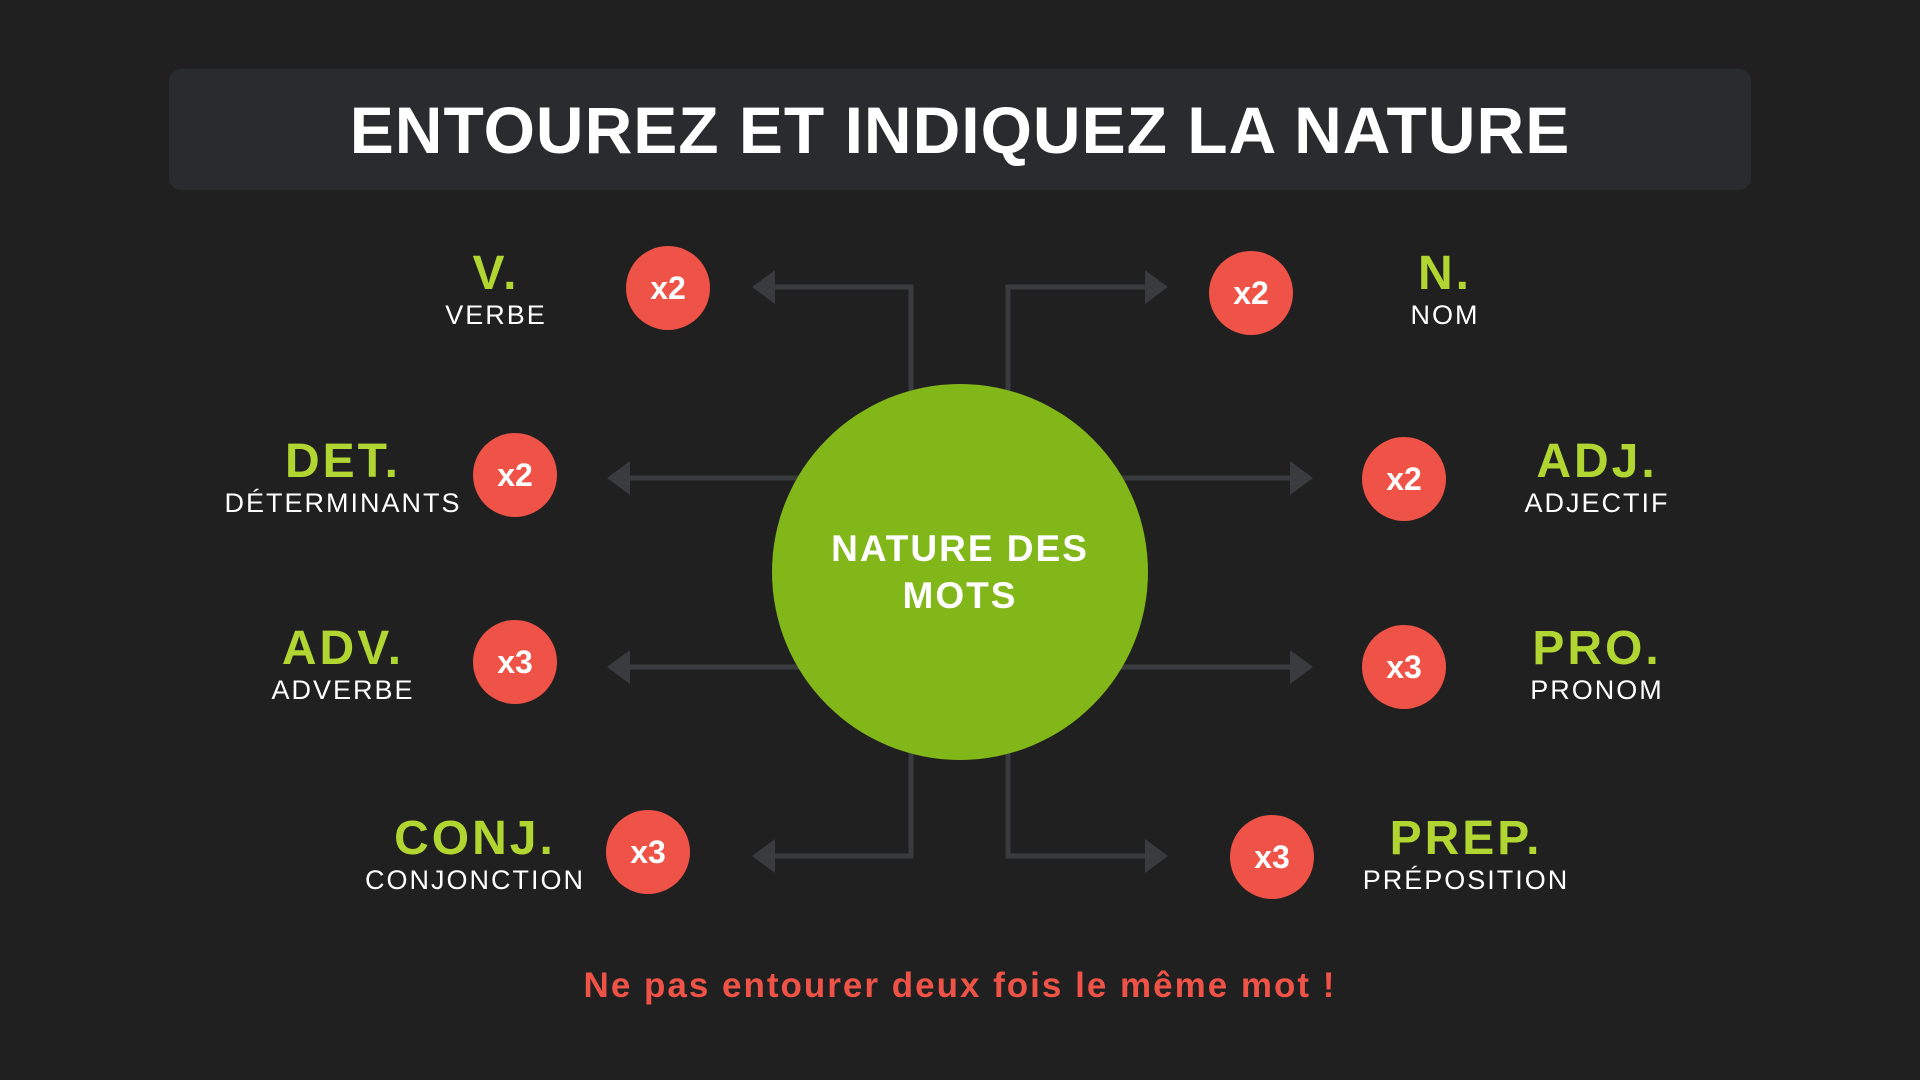 Image resolution: width=1920 pixels, height=1080 pixels. Describe the element at coordinates (1272, 857) in the screenshot. I see `count-badge-preposition: x3` at that location.